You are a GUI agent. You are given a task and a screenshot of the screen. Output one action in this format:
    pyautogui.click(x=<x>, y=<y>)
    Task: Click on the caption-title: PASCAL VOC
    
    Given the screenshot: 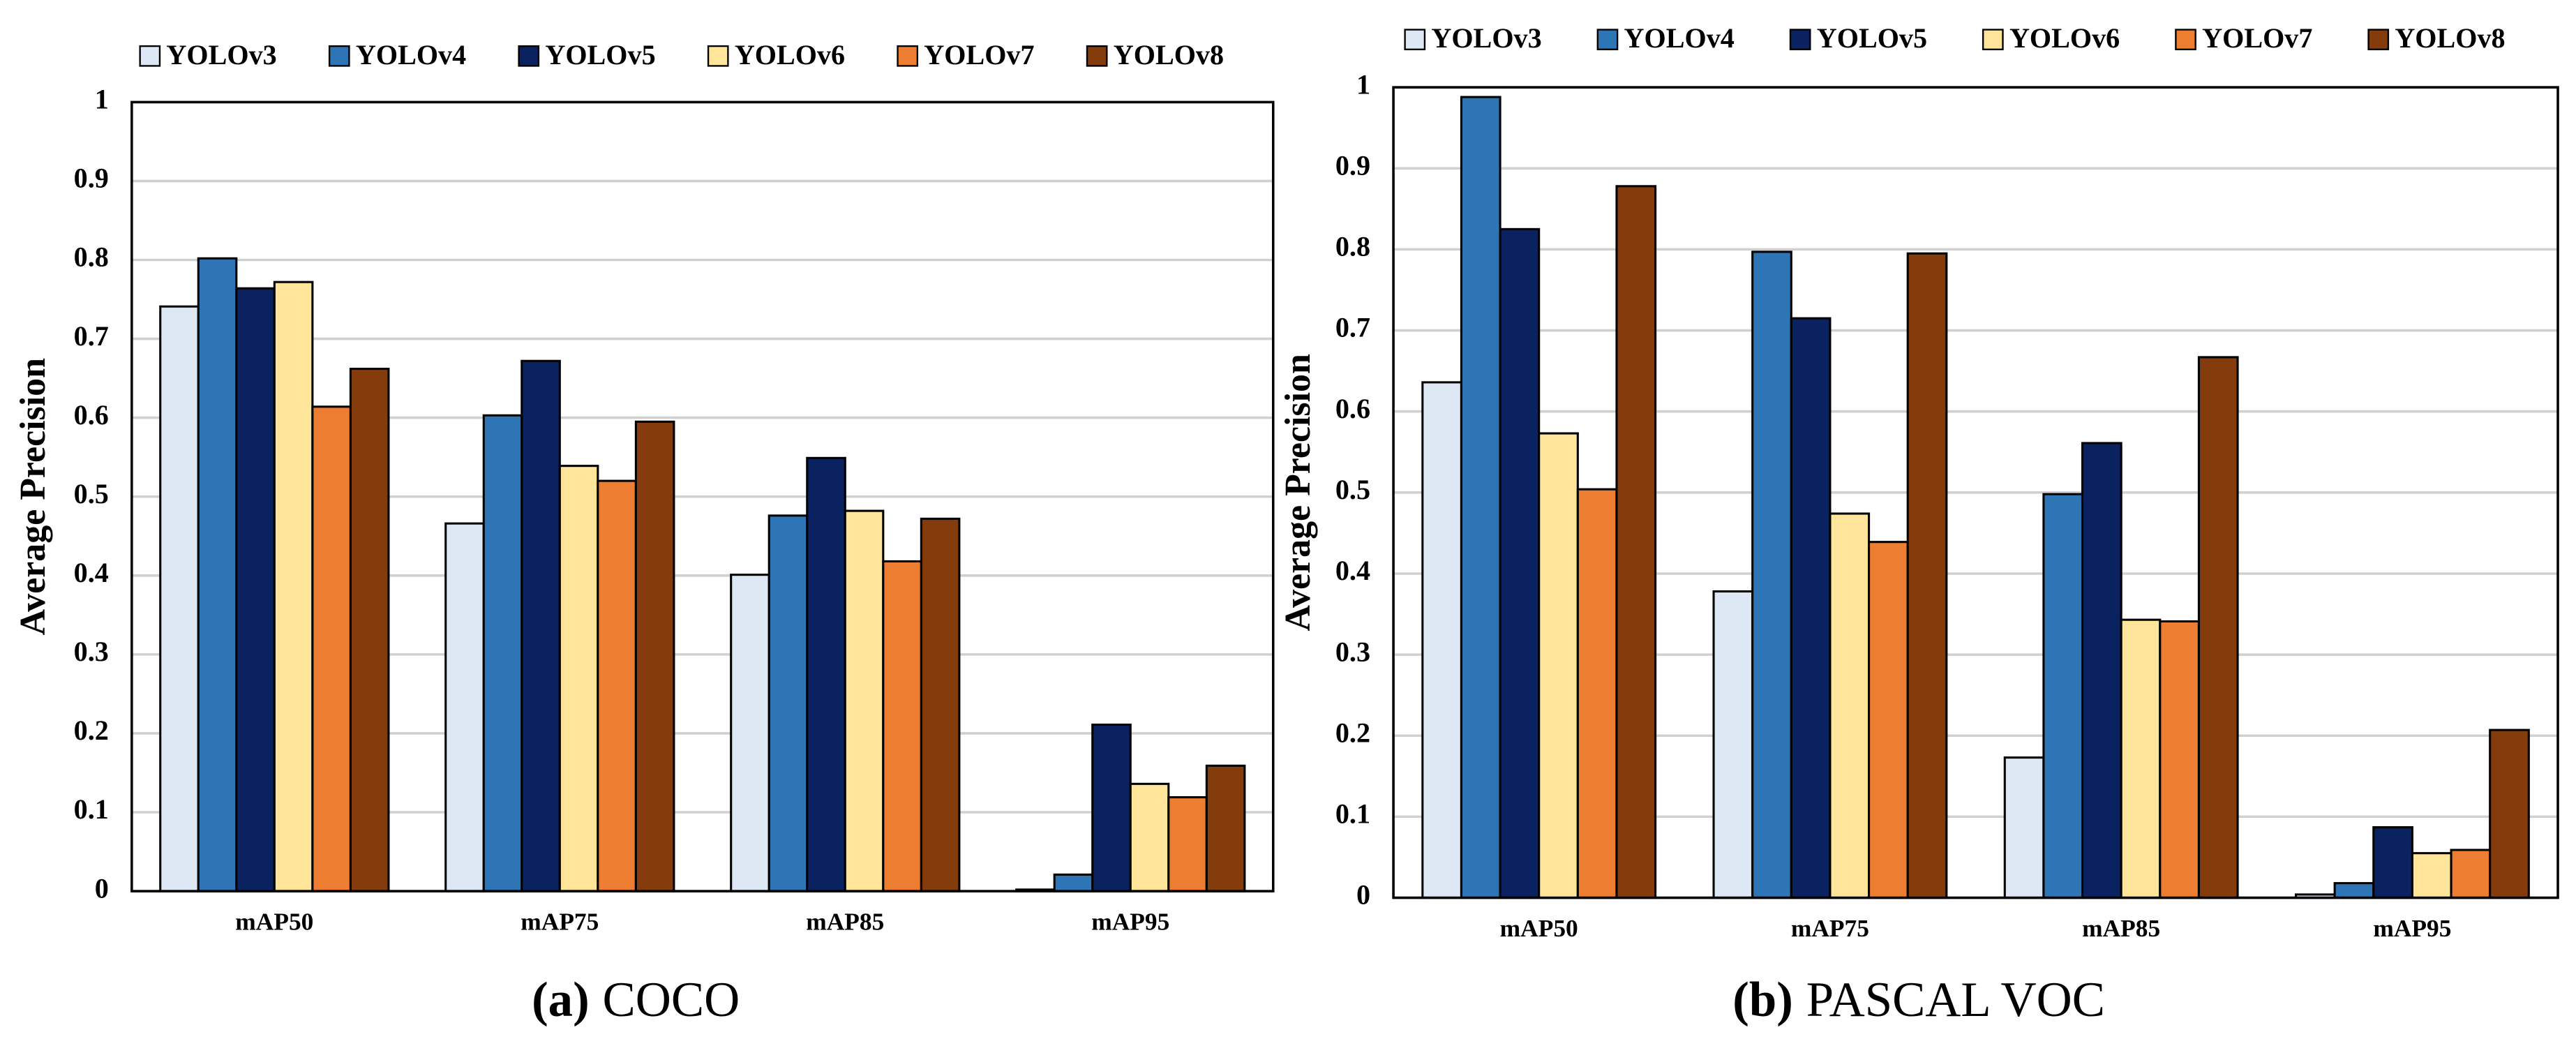 What is the action you would take?
    pyautogui.click(x=1955, y=1000)
    